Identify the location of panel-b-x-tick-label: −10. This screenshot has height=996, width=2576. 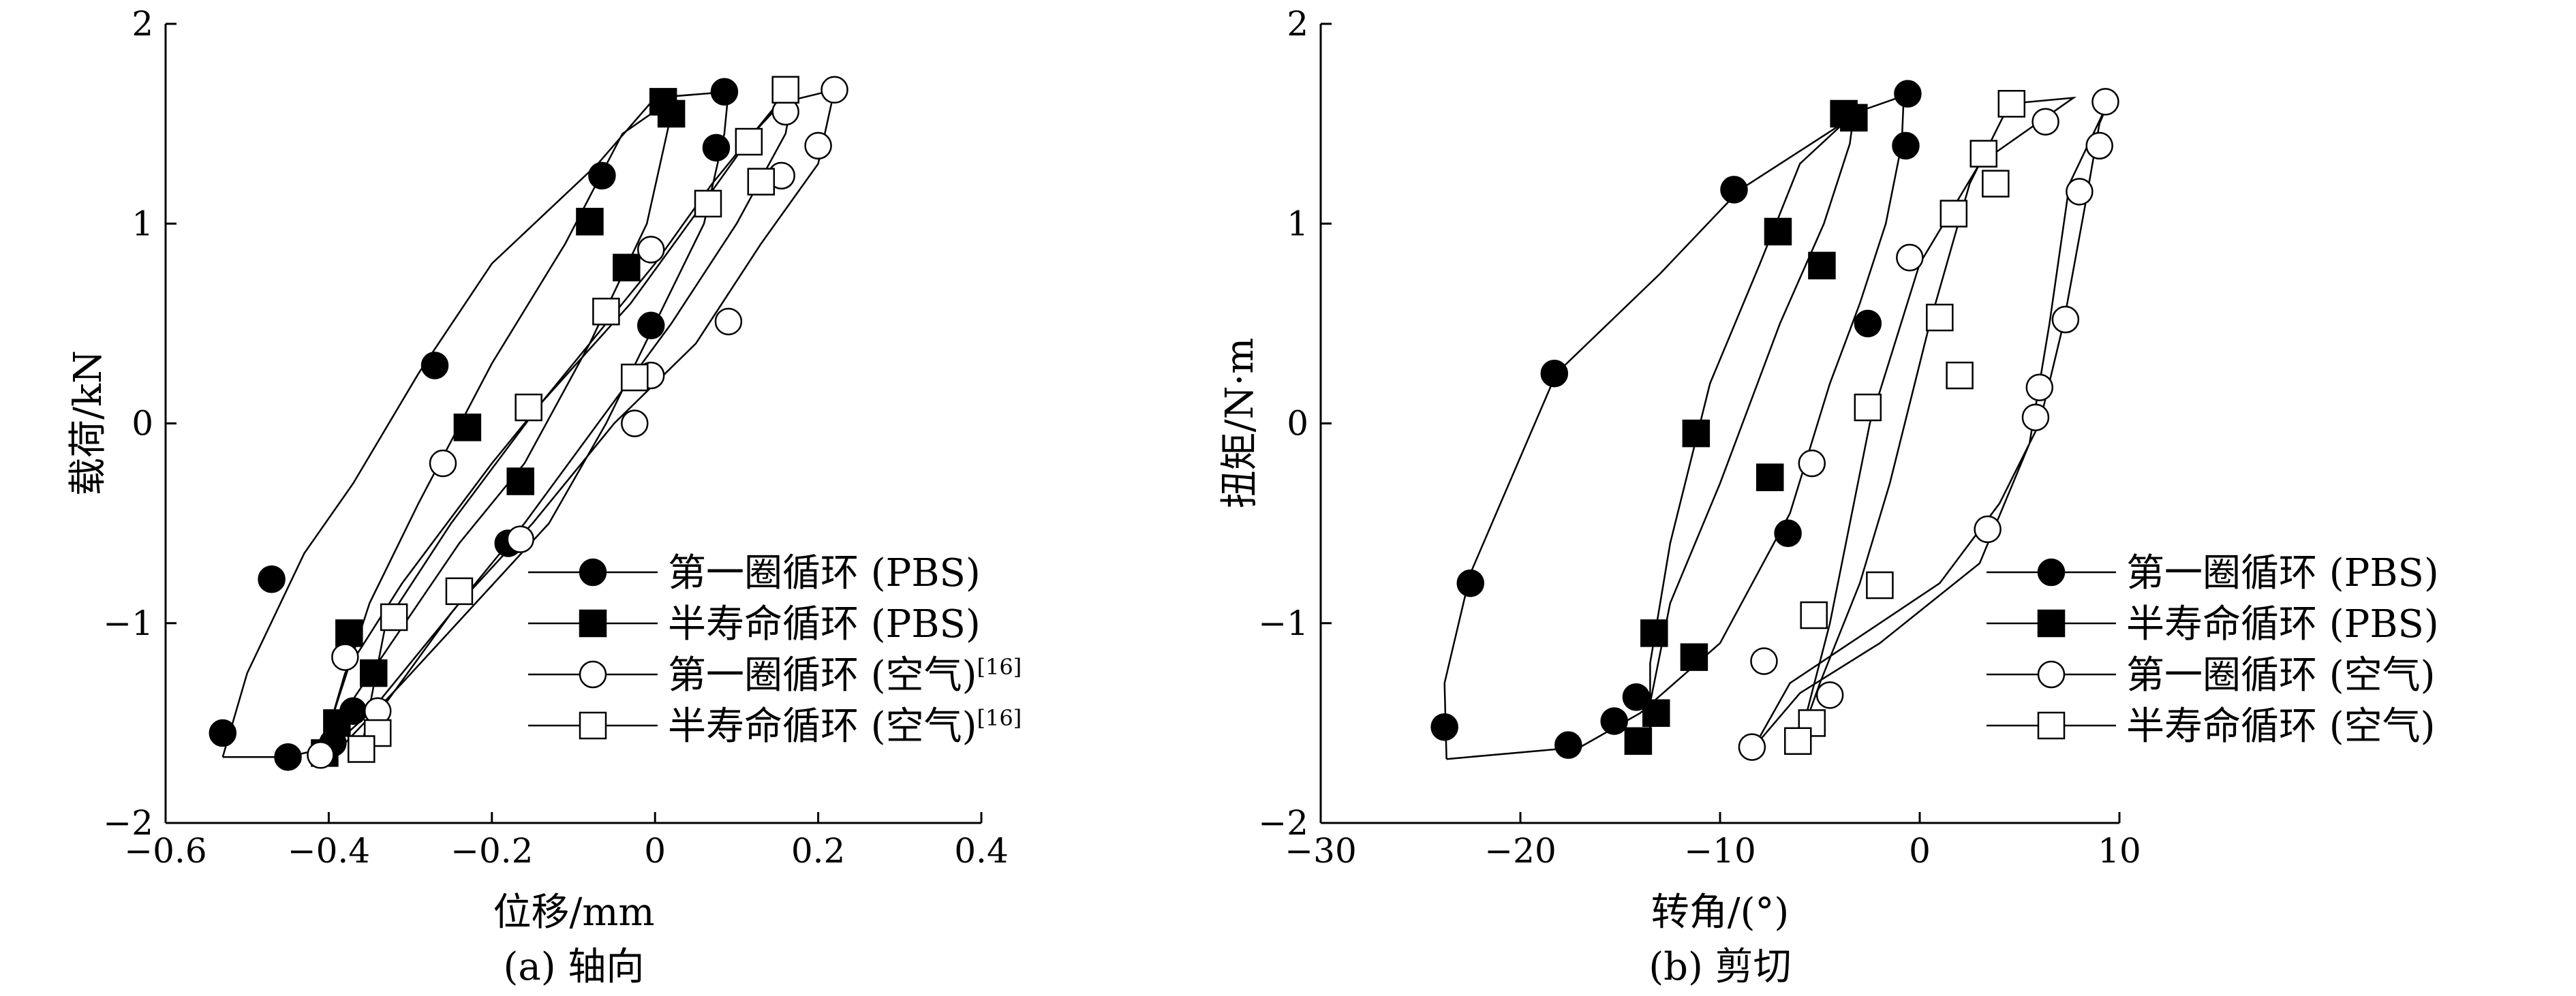
(1720, 851).